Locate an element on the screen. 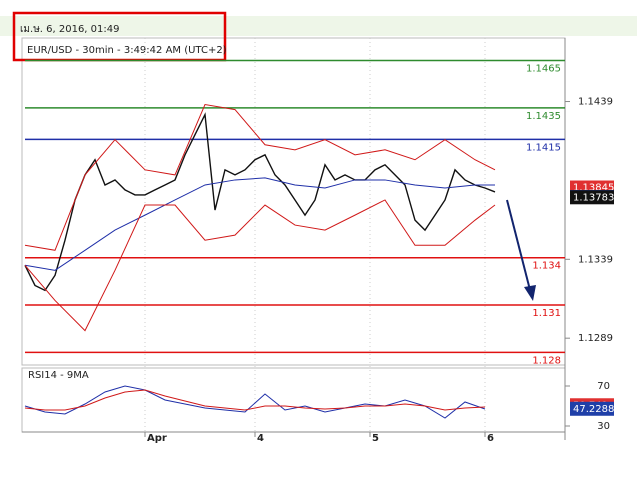  price-tag-label: 47.2288 is located at coordinates (593, 409).